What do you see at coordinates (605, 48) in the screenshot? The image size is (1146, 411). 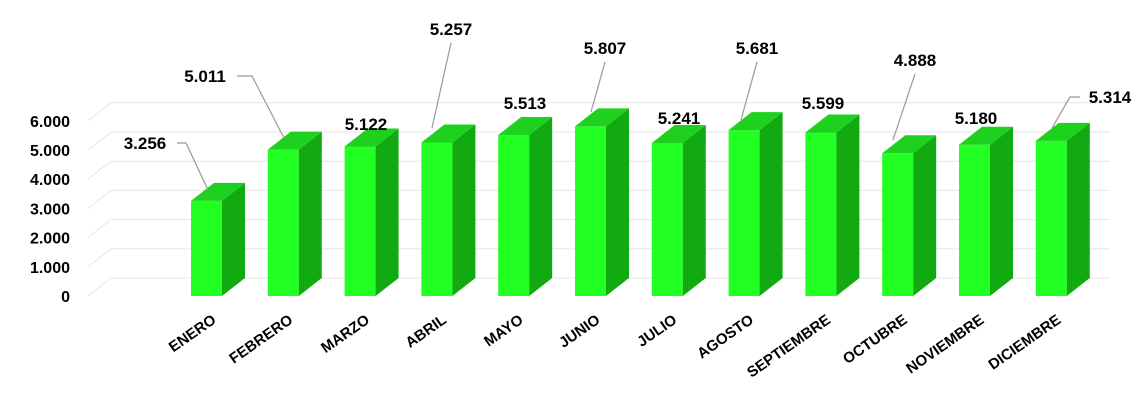 I see `data-label: 5.807` at bounding box center [605, 48].